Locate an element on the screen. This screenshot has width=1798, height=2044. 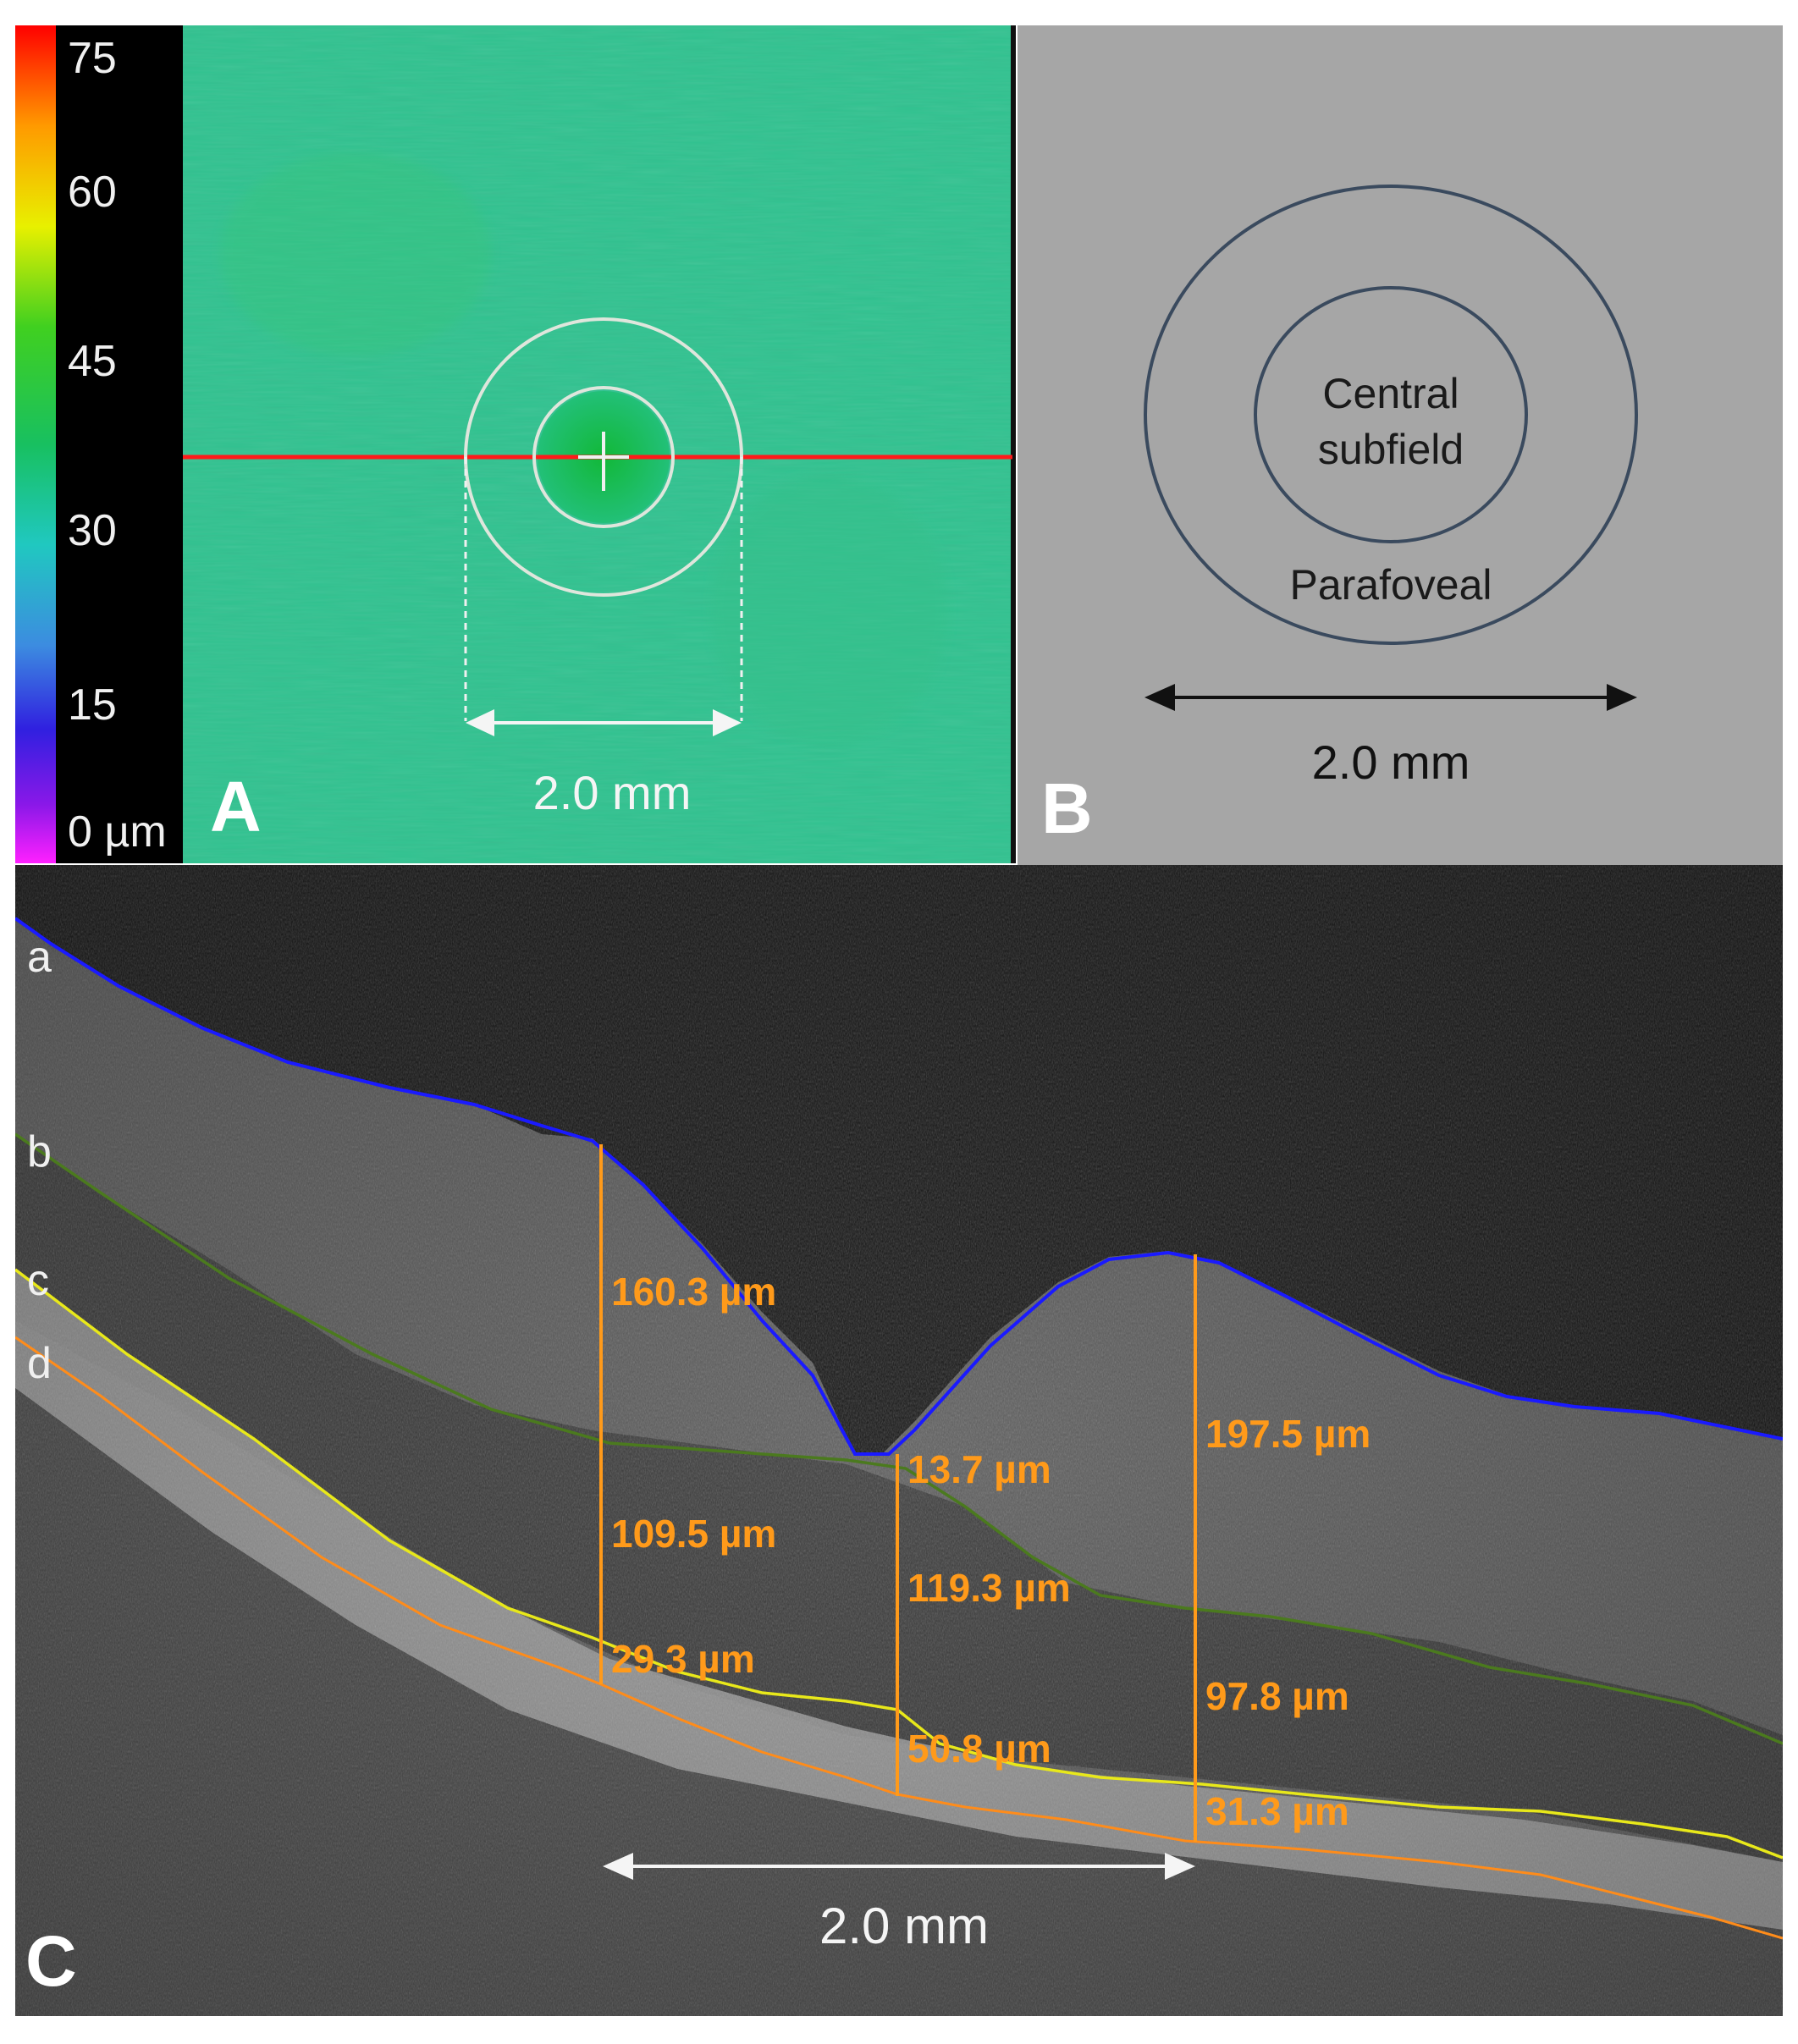
measurement-label: 109.5 µm is located at coordinates (693, 1534).